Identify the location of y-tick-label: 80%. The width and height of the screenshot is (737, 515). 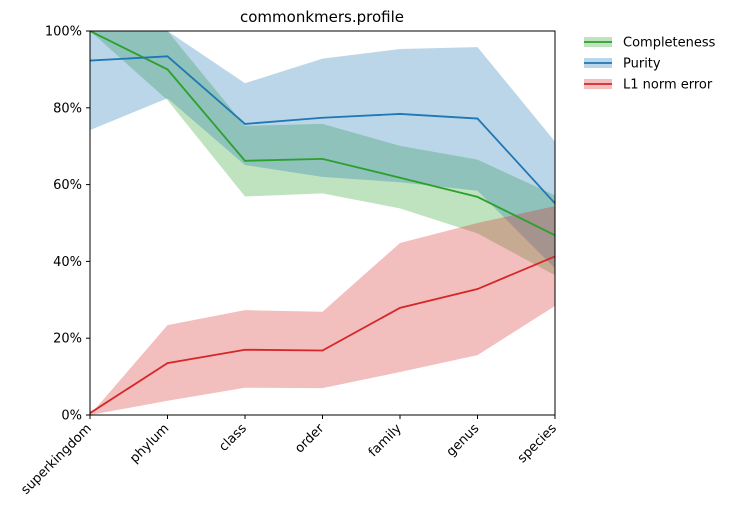
(67, 108).